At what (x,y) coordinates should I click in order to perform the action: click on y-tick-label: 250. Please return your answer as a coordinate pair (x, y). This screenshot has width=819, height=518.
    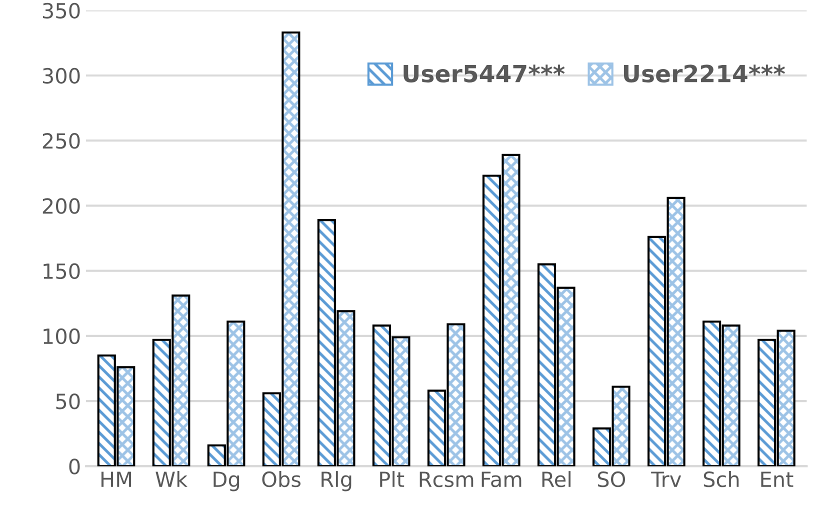
    Looking at the image, I should click on (61, 141).